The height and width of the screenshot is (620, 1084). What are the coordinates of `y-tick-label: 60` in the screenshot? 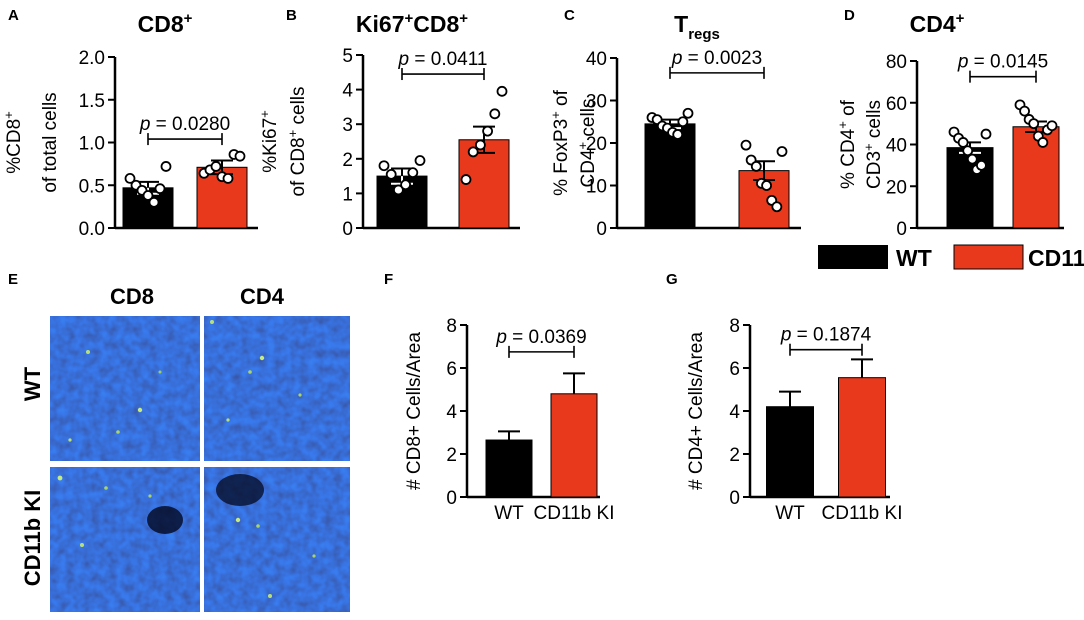 It's located at (896, 104).